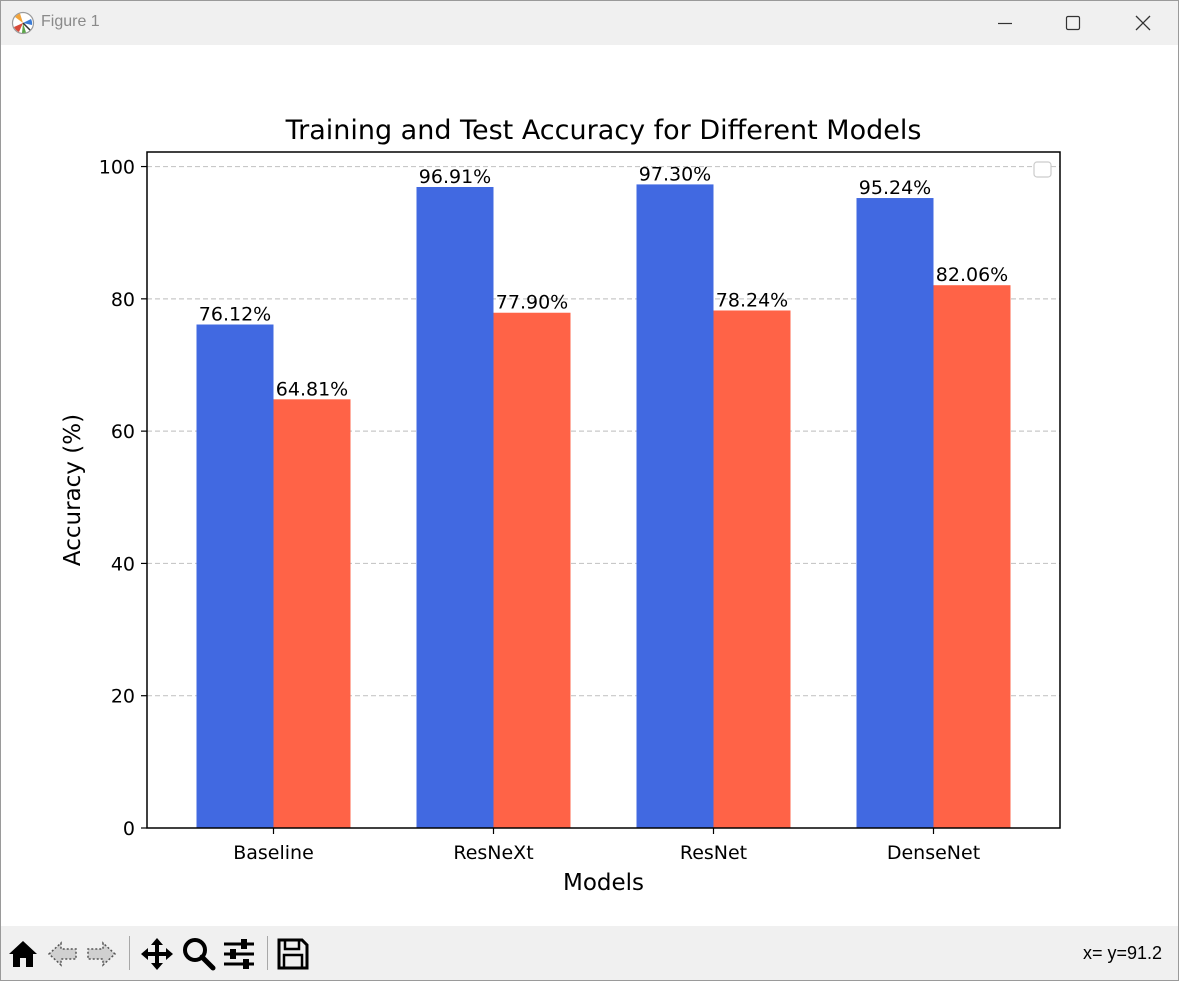 The image size is (1179, 981). I want to click on configure-subplots-button, so click(239, 954).